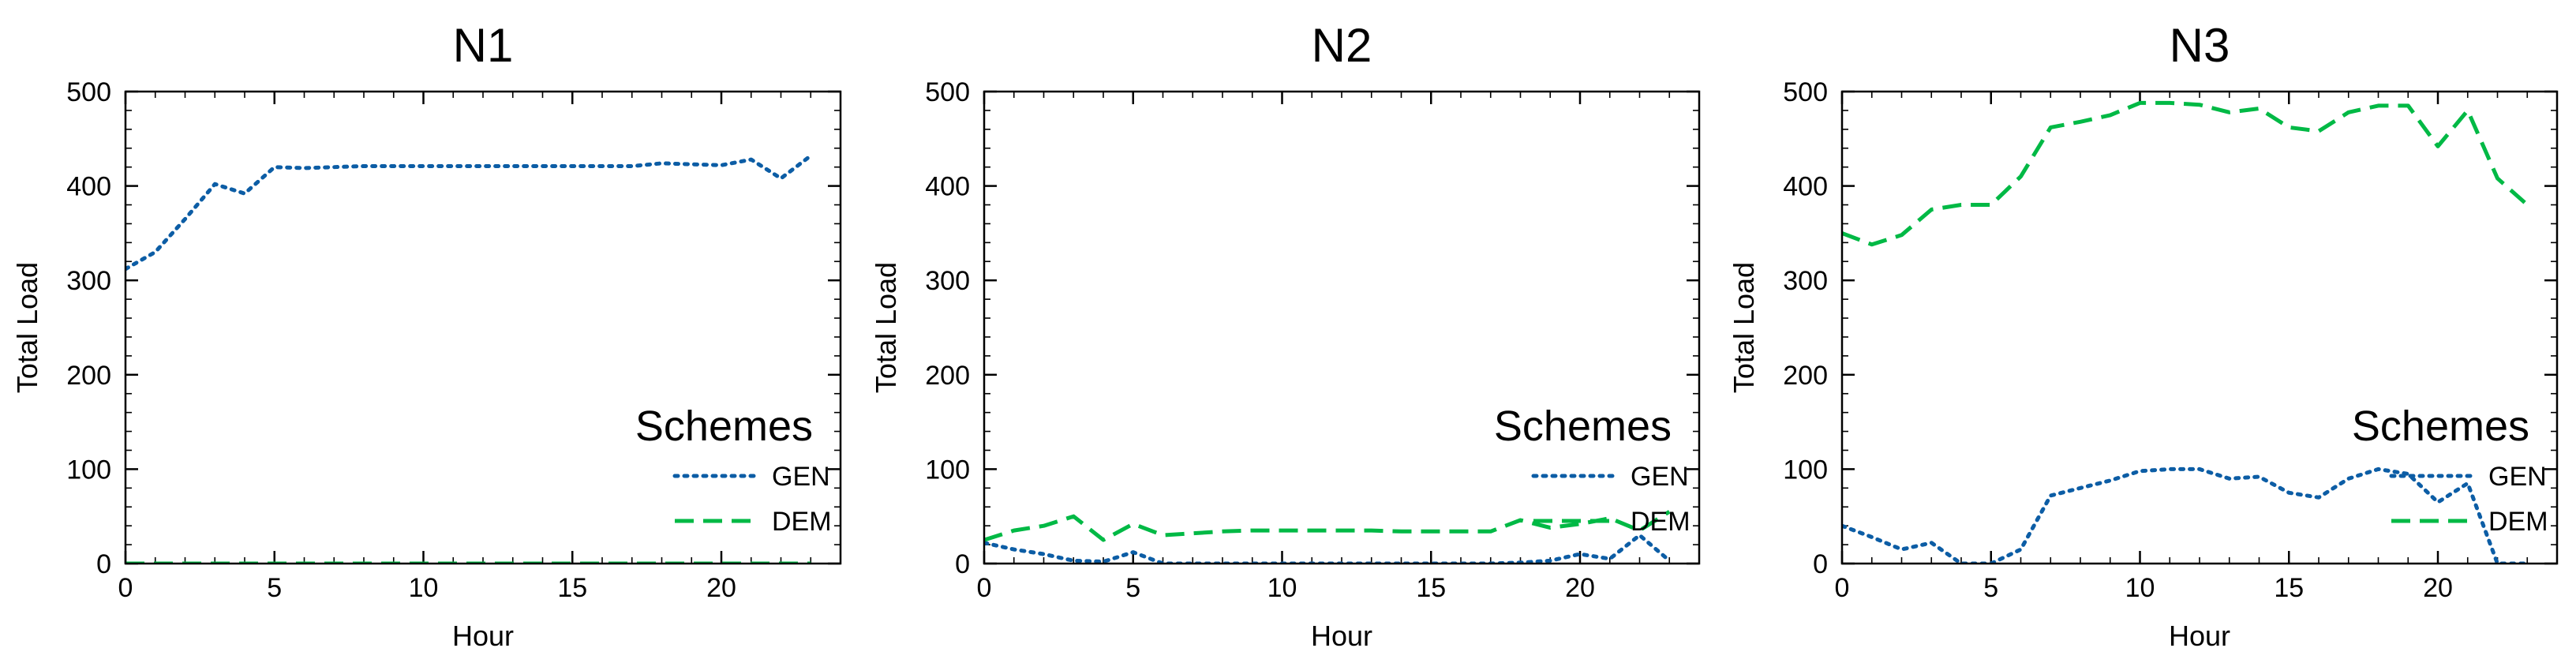 This screenshot has width=2576, height=663. Describe the element at coordinates (2200, 45) in the screenshot. I see `panel-title: N3` at that location.